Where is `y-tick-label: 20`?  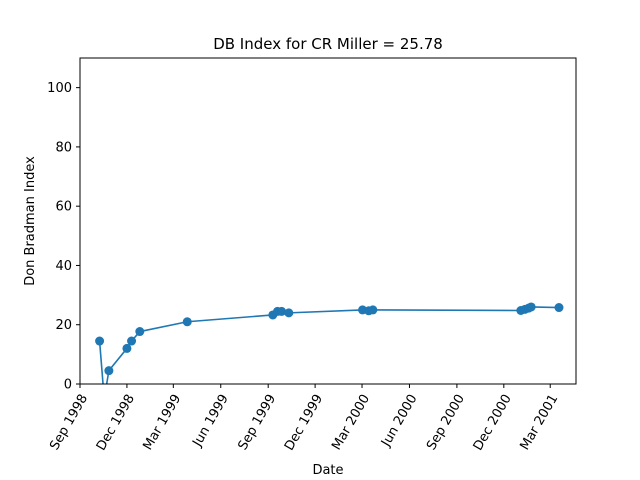 y-tick-label: 20 is located at coordinates (63, 325).